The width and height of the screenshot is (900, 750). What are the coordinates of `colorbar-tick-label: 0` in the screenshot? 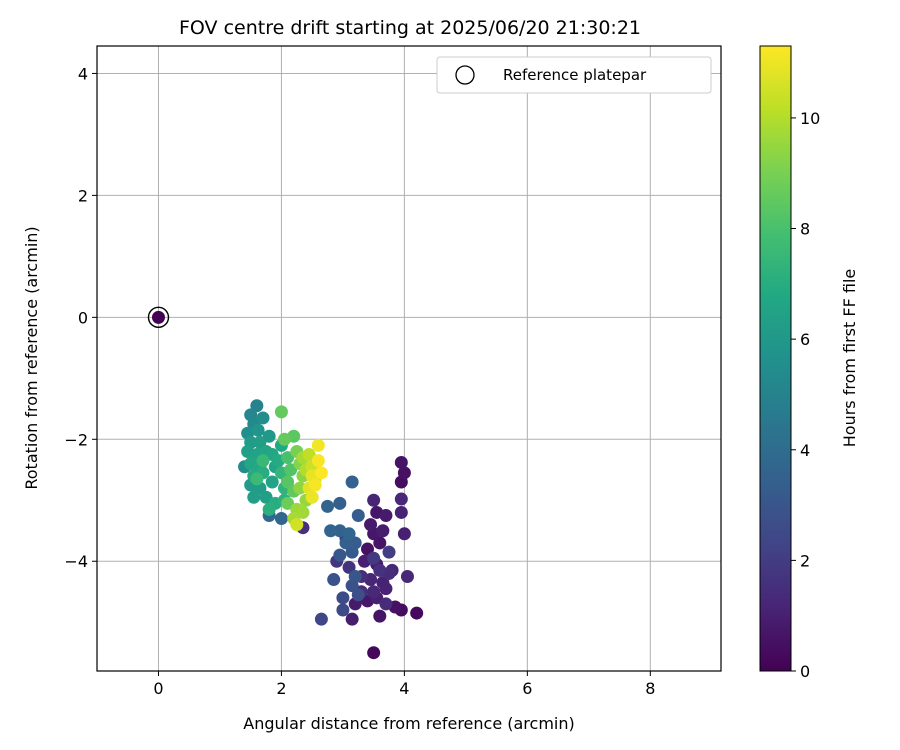 It's located at (805, 671).